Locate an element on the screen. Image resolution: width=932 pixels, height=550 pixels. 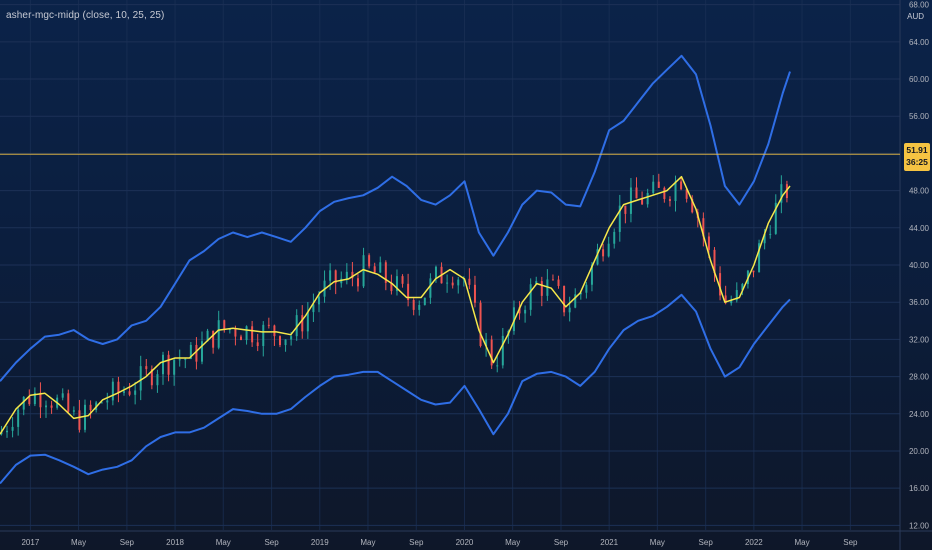
x-tick-label: 2018 is located at coordinates (175, 542).